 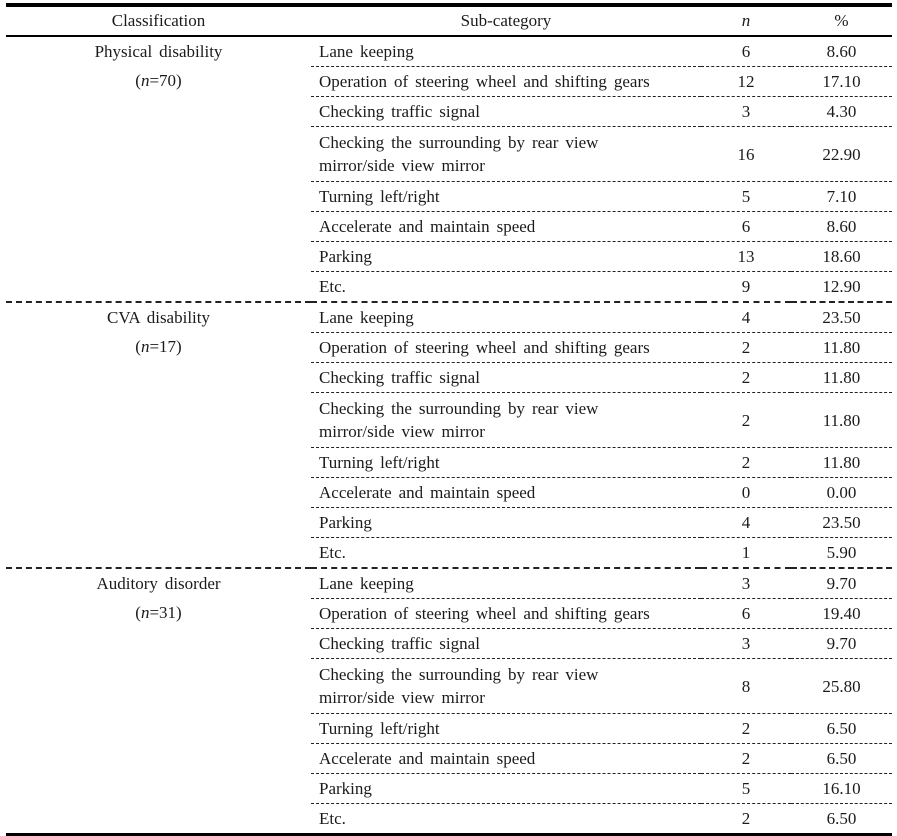 I want to click on table-row: Accelerate and maintain speed 0 0.00, so click(x=449, y=492).